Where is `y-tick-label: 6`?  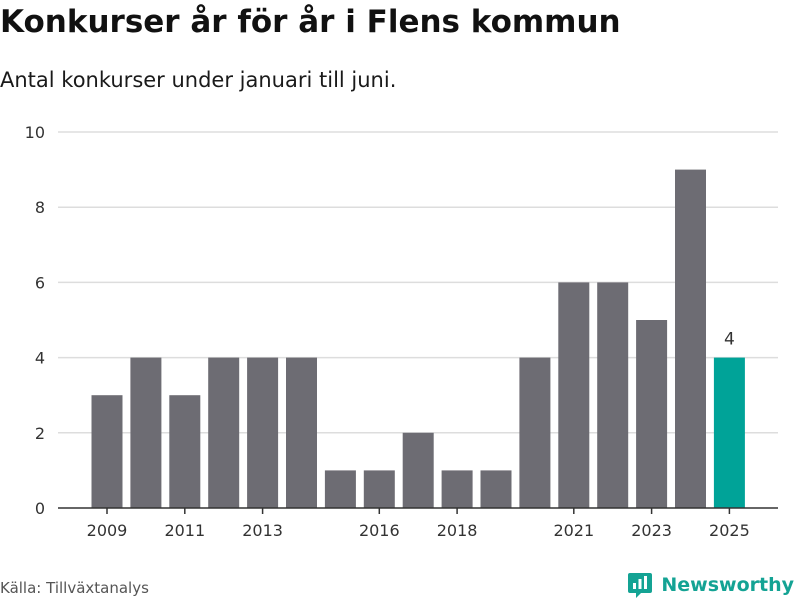 y-tick-label: 6 is located at coordinates (40, 282).